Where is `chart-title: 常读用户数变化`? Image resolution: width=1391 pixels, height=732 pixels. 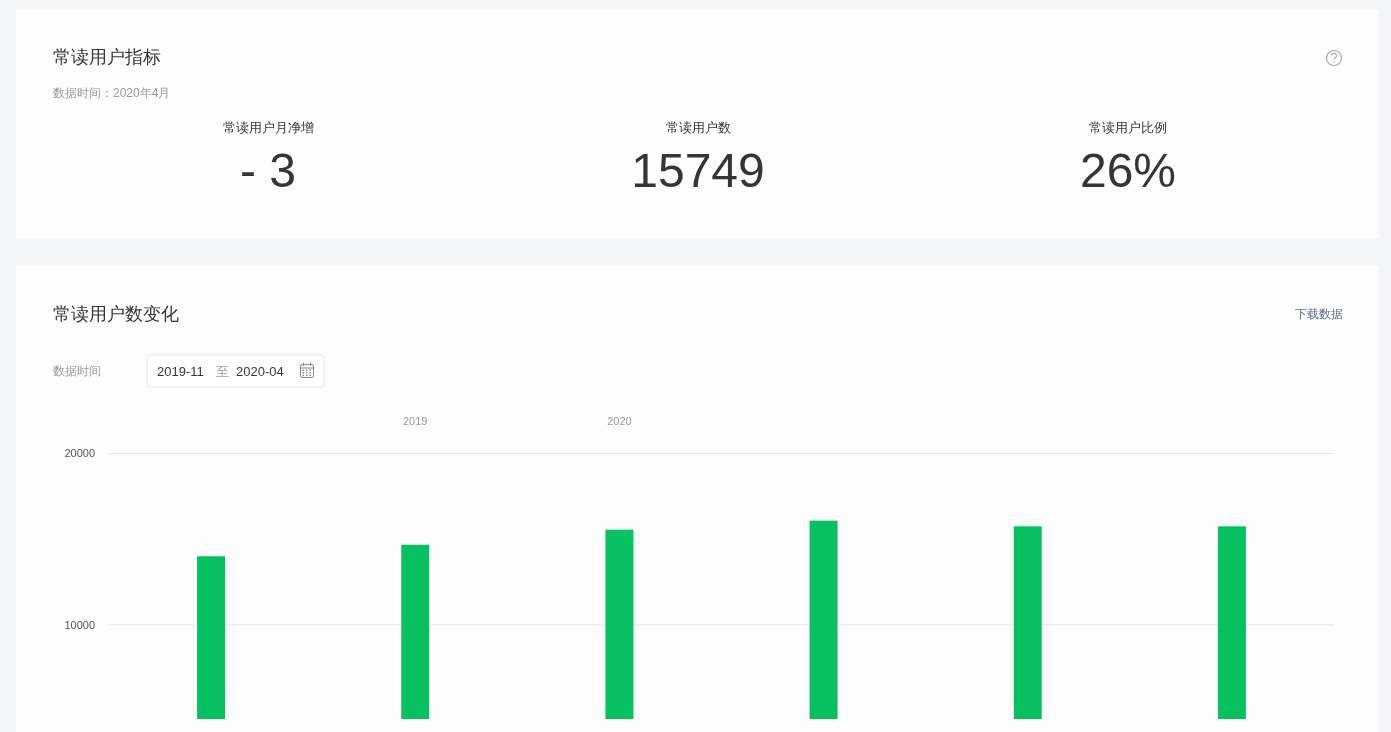 chart-title: 常读用户数变化 is located at coordinates (116, 314).